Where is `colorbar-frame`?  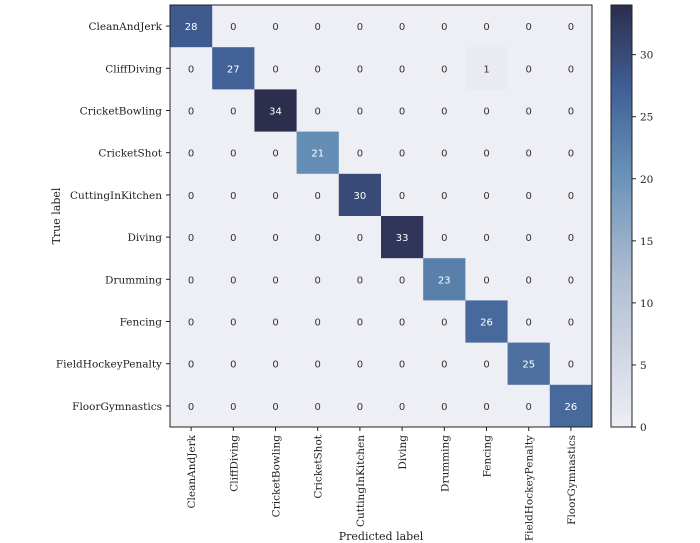 colorbar-frame is located at coordinates (621, 216).